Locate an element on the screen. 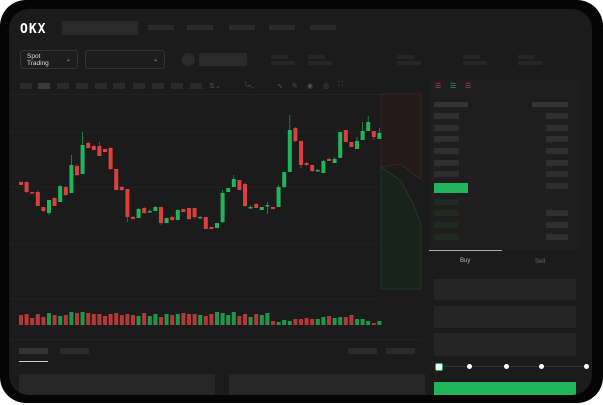  okx-logo: OKX is located at coordinates (33, 29).